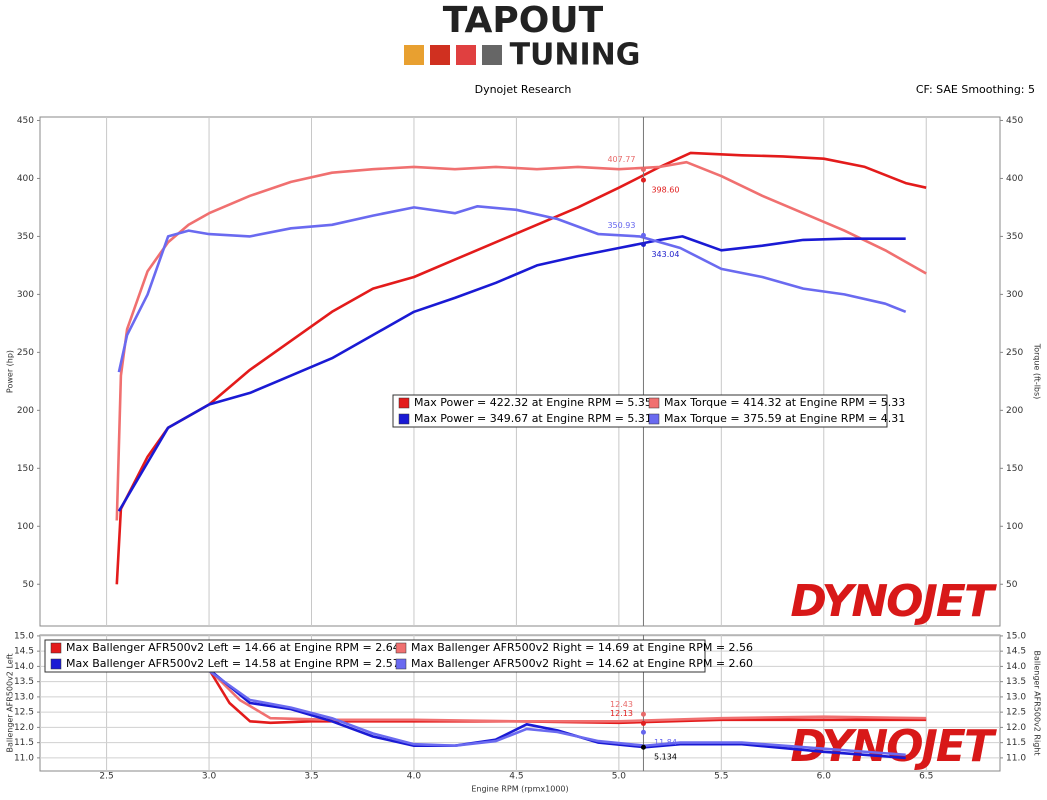 This screenshot has height=800, width=1047. I want to click on y2-tick-label: 12.0, so click(1016, 728).